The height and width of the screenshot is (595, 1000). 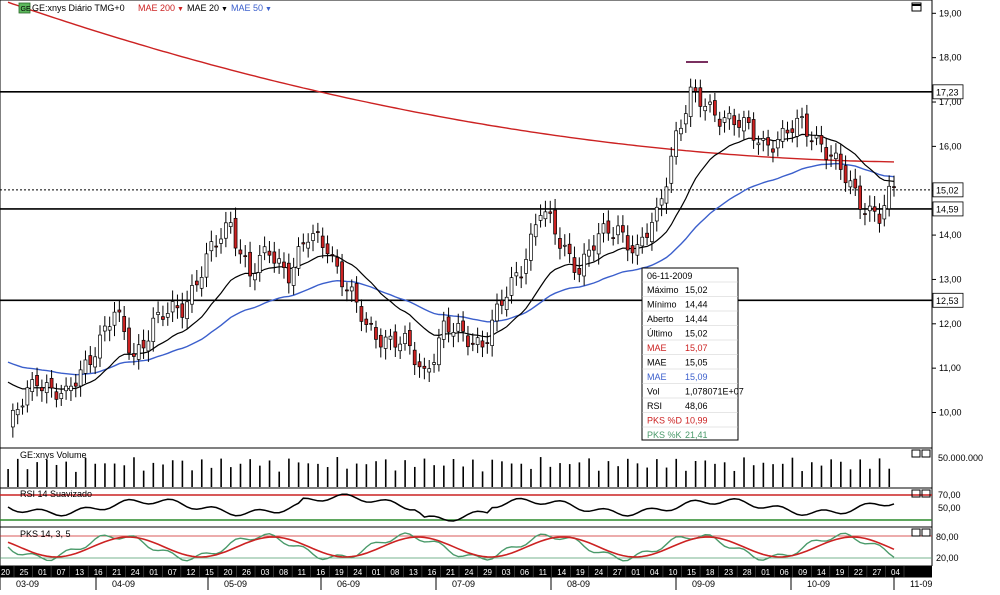 What do you see at coordinates (156, 8) in the screenshot?
I see `study-mae200: MAE 200` at bounding box center [156, 8].